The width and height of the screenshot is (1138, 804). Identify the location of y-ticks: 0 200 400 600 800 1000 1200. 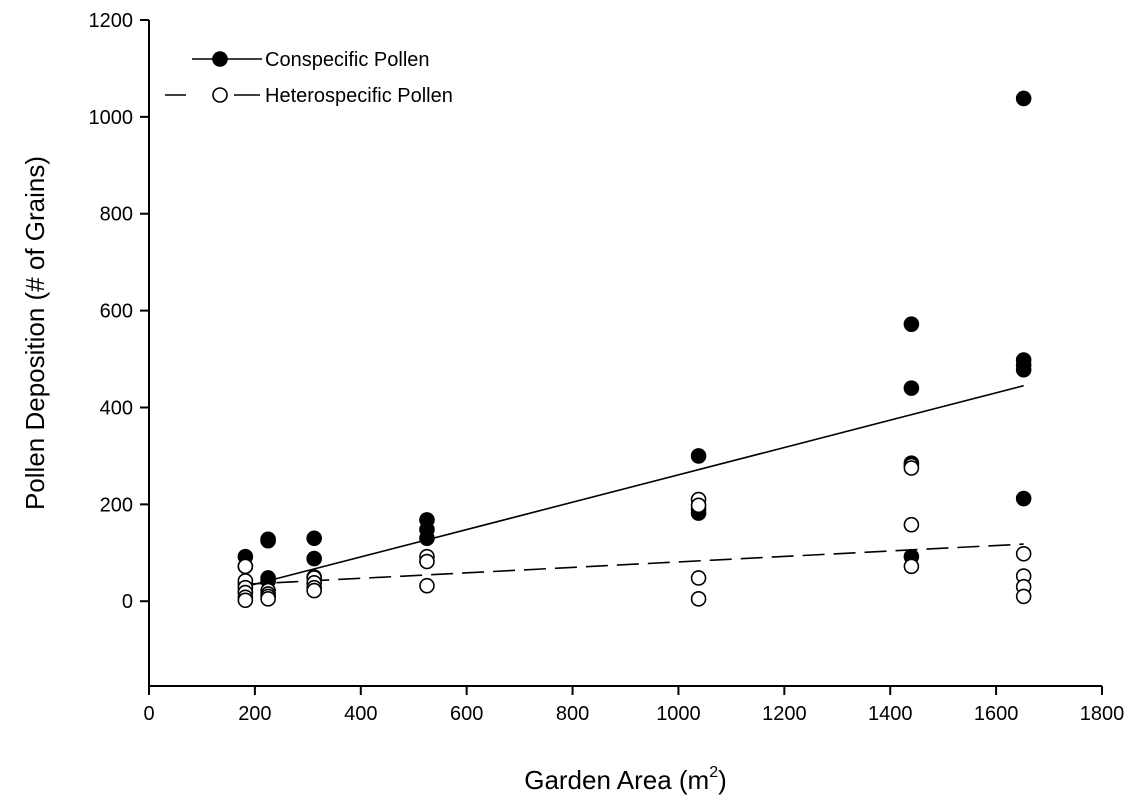
(119, 311).